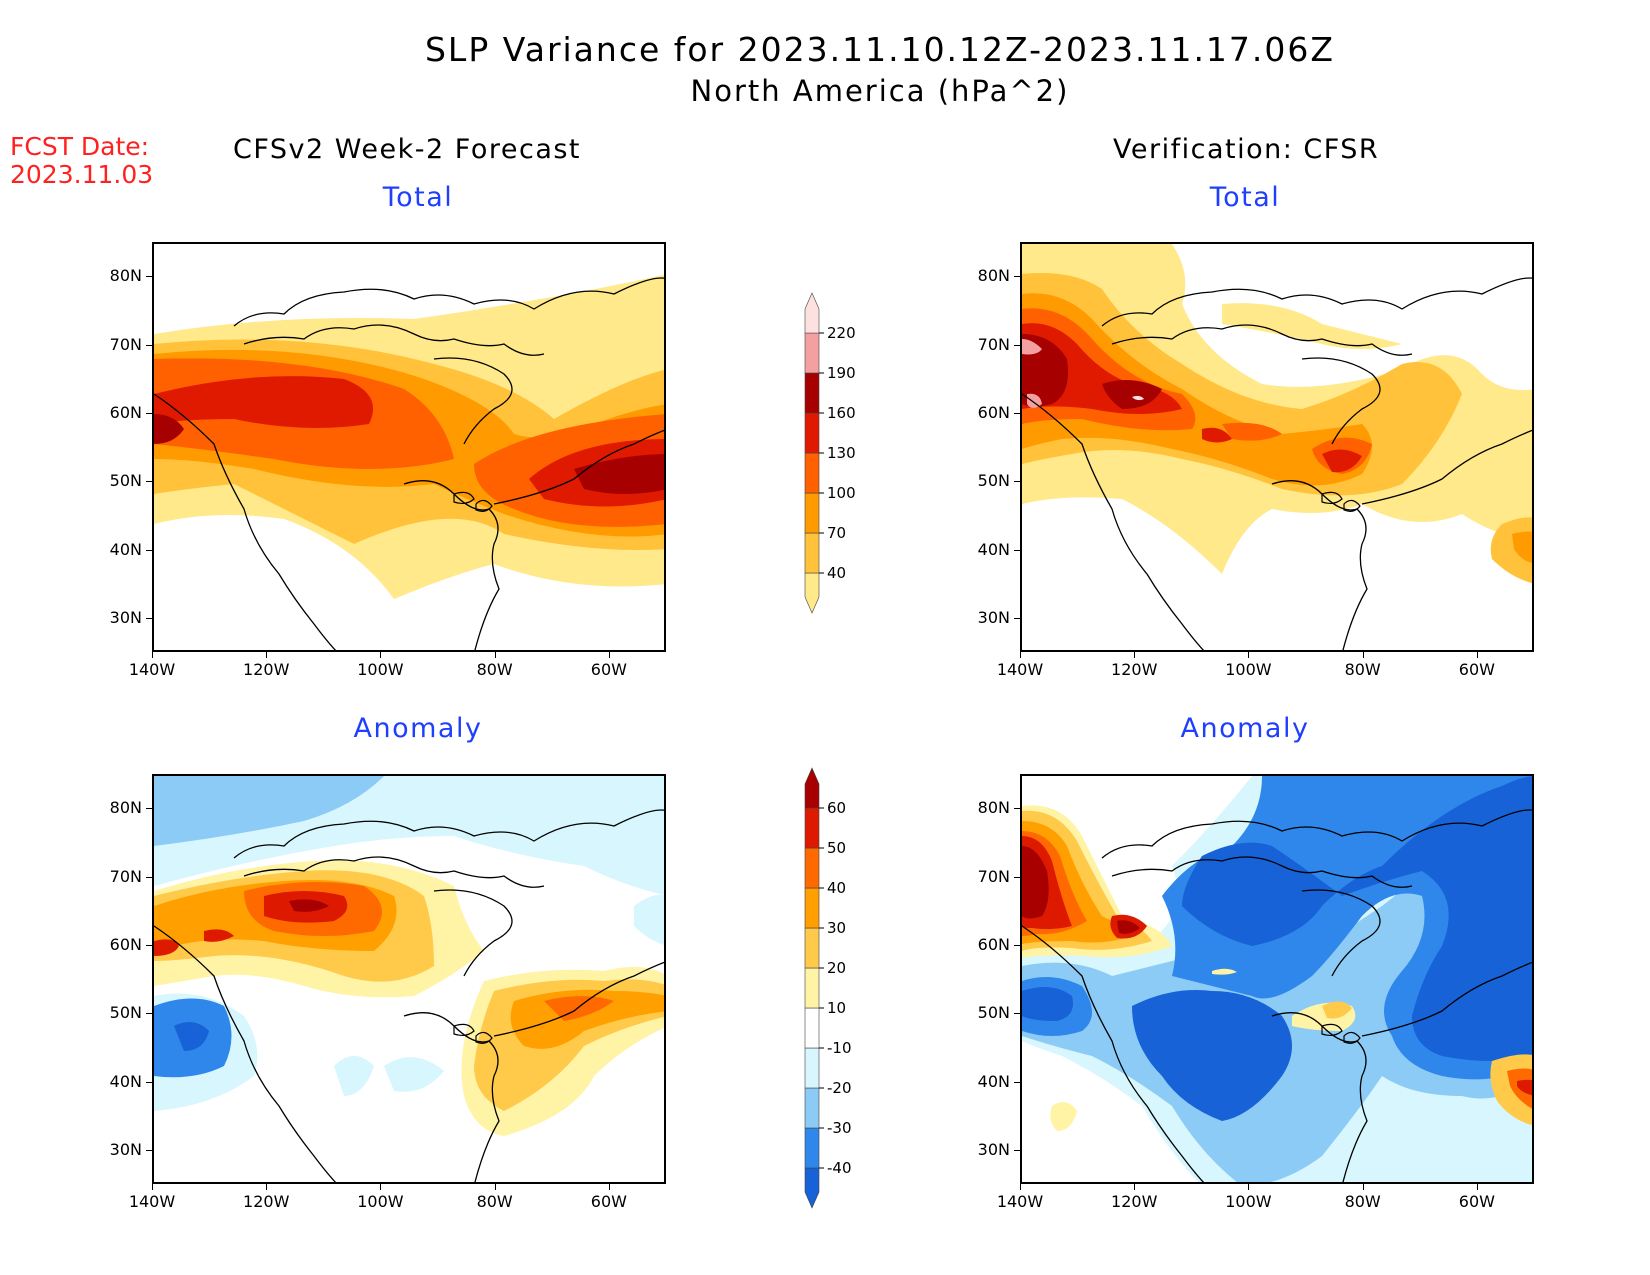 This screenshot has width=1650, height=1275. What do you see at coordinates (409, 956) in the screenshot?
I see `fcst-anomaly-field` at bounding box center [409, 956].